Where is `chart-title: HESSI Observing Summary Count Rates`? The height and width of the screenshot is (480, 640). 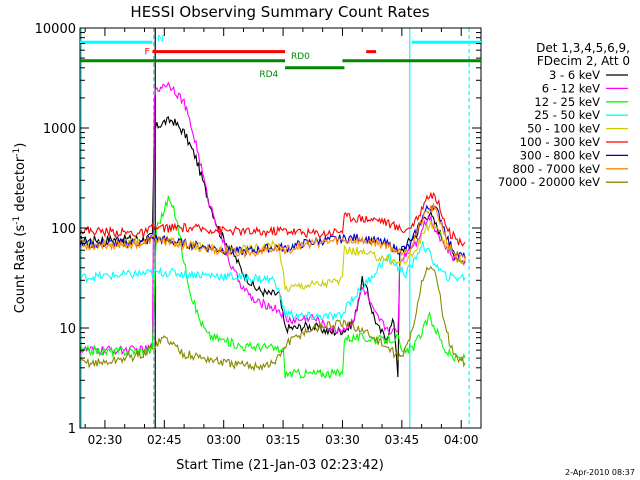 chart-title: HESSI Observing Summary Count Rates is located at coordinates (279, 12).